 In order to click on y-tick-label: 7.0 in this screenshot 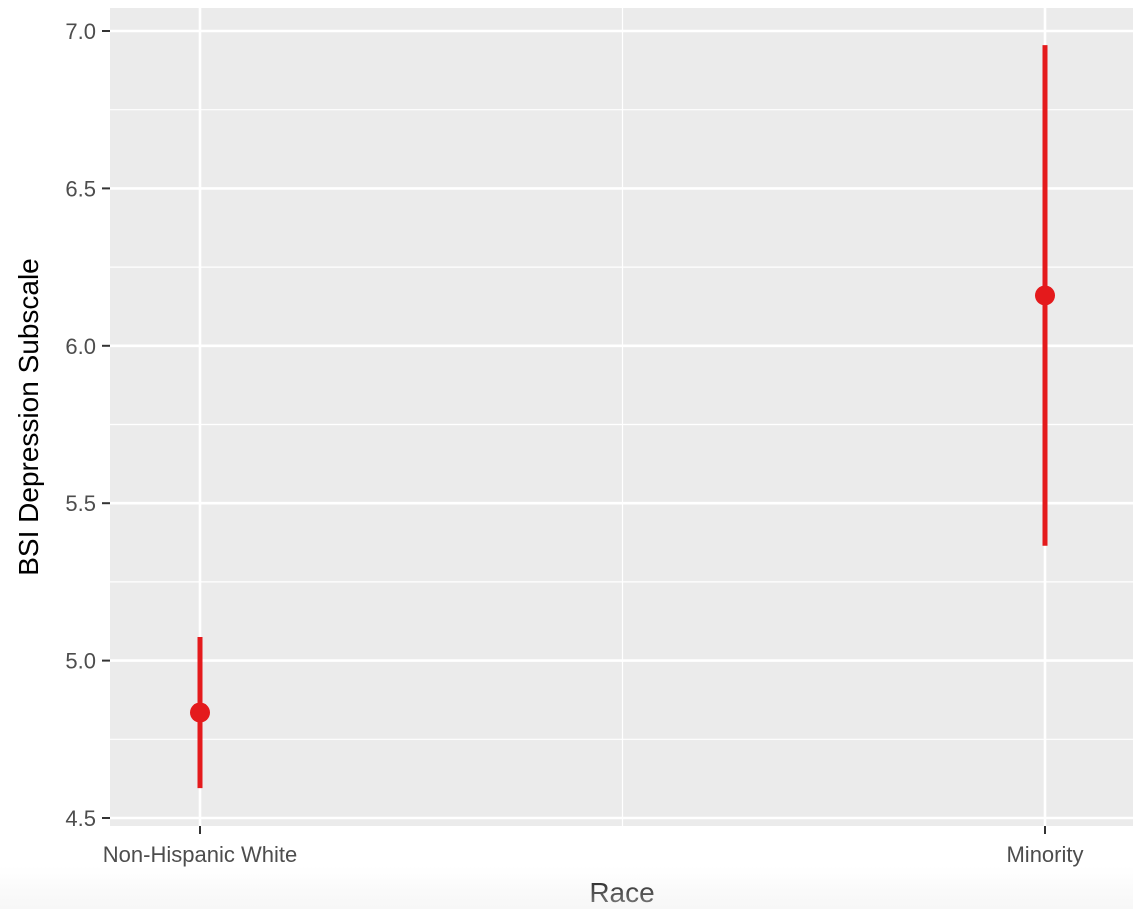, I will do `click(80, 31)`.